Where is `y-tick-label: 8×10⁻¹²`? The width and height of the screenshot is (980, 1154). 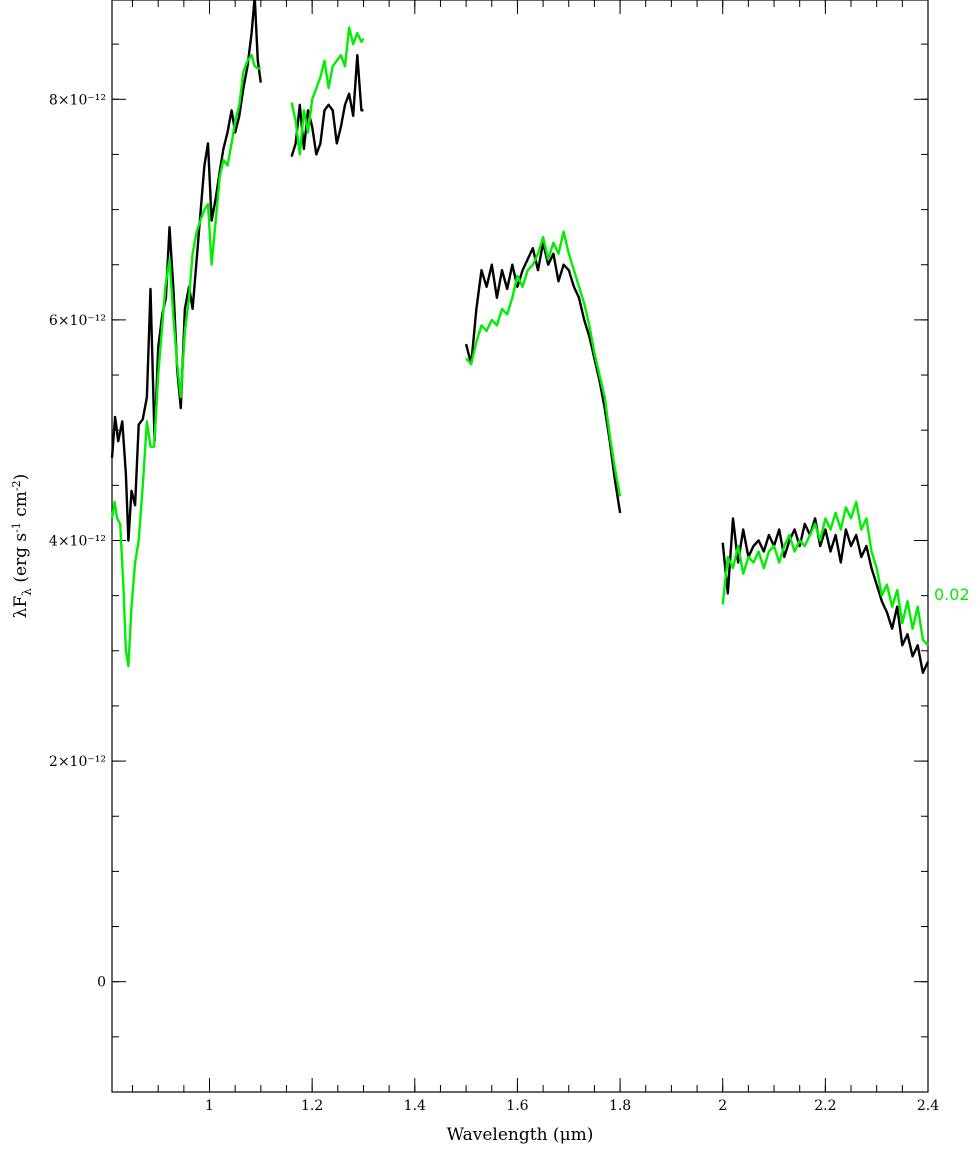 y-tick-label: 8×10⁻¹² is located at coordinates (77, 100).